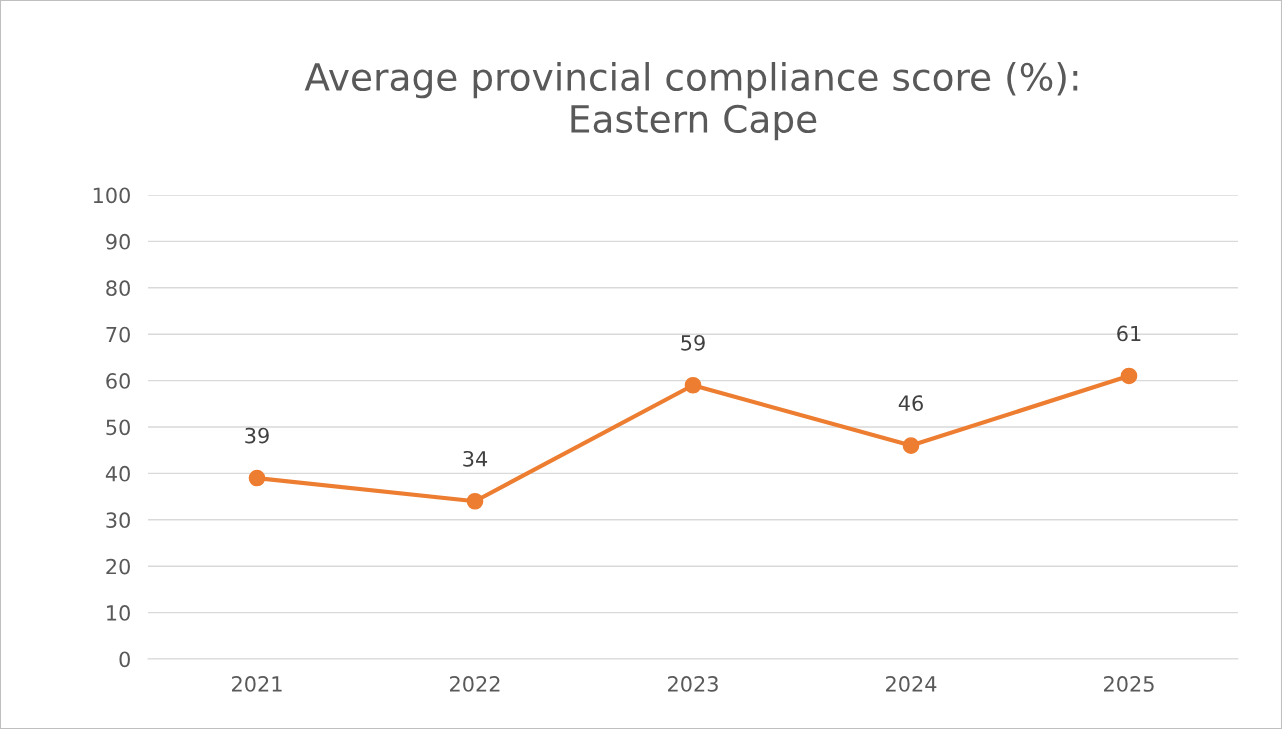 This screenshot has height=729, width=1282. Describe the element at coordinates (118, 520) in the screenshot. I see `y-tick-label: 30` at that location.